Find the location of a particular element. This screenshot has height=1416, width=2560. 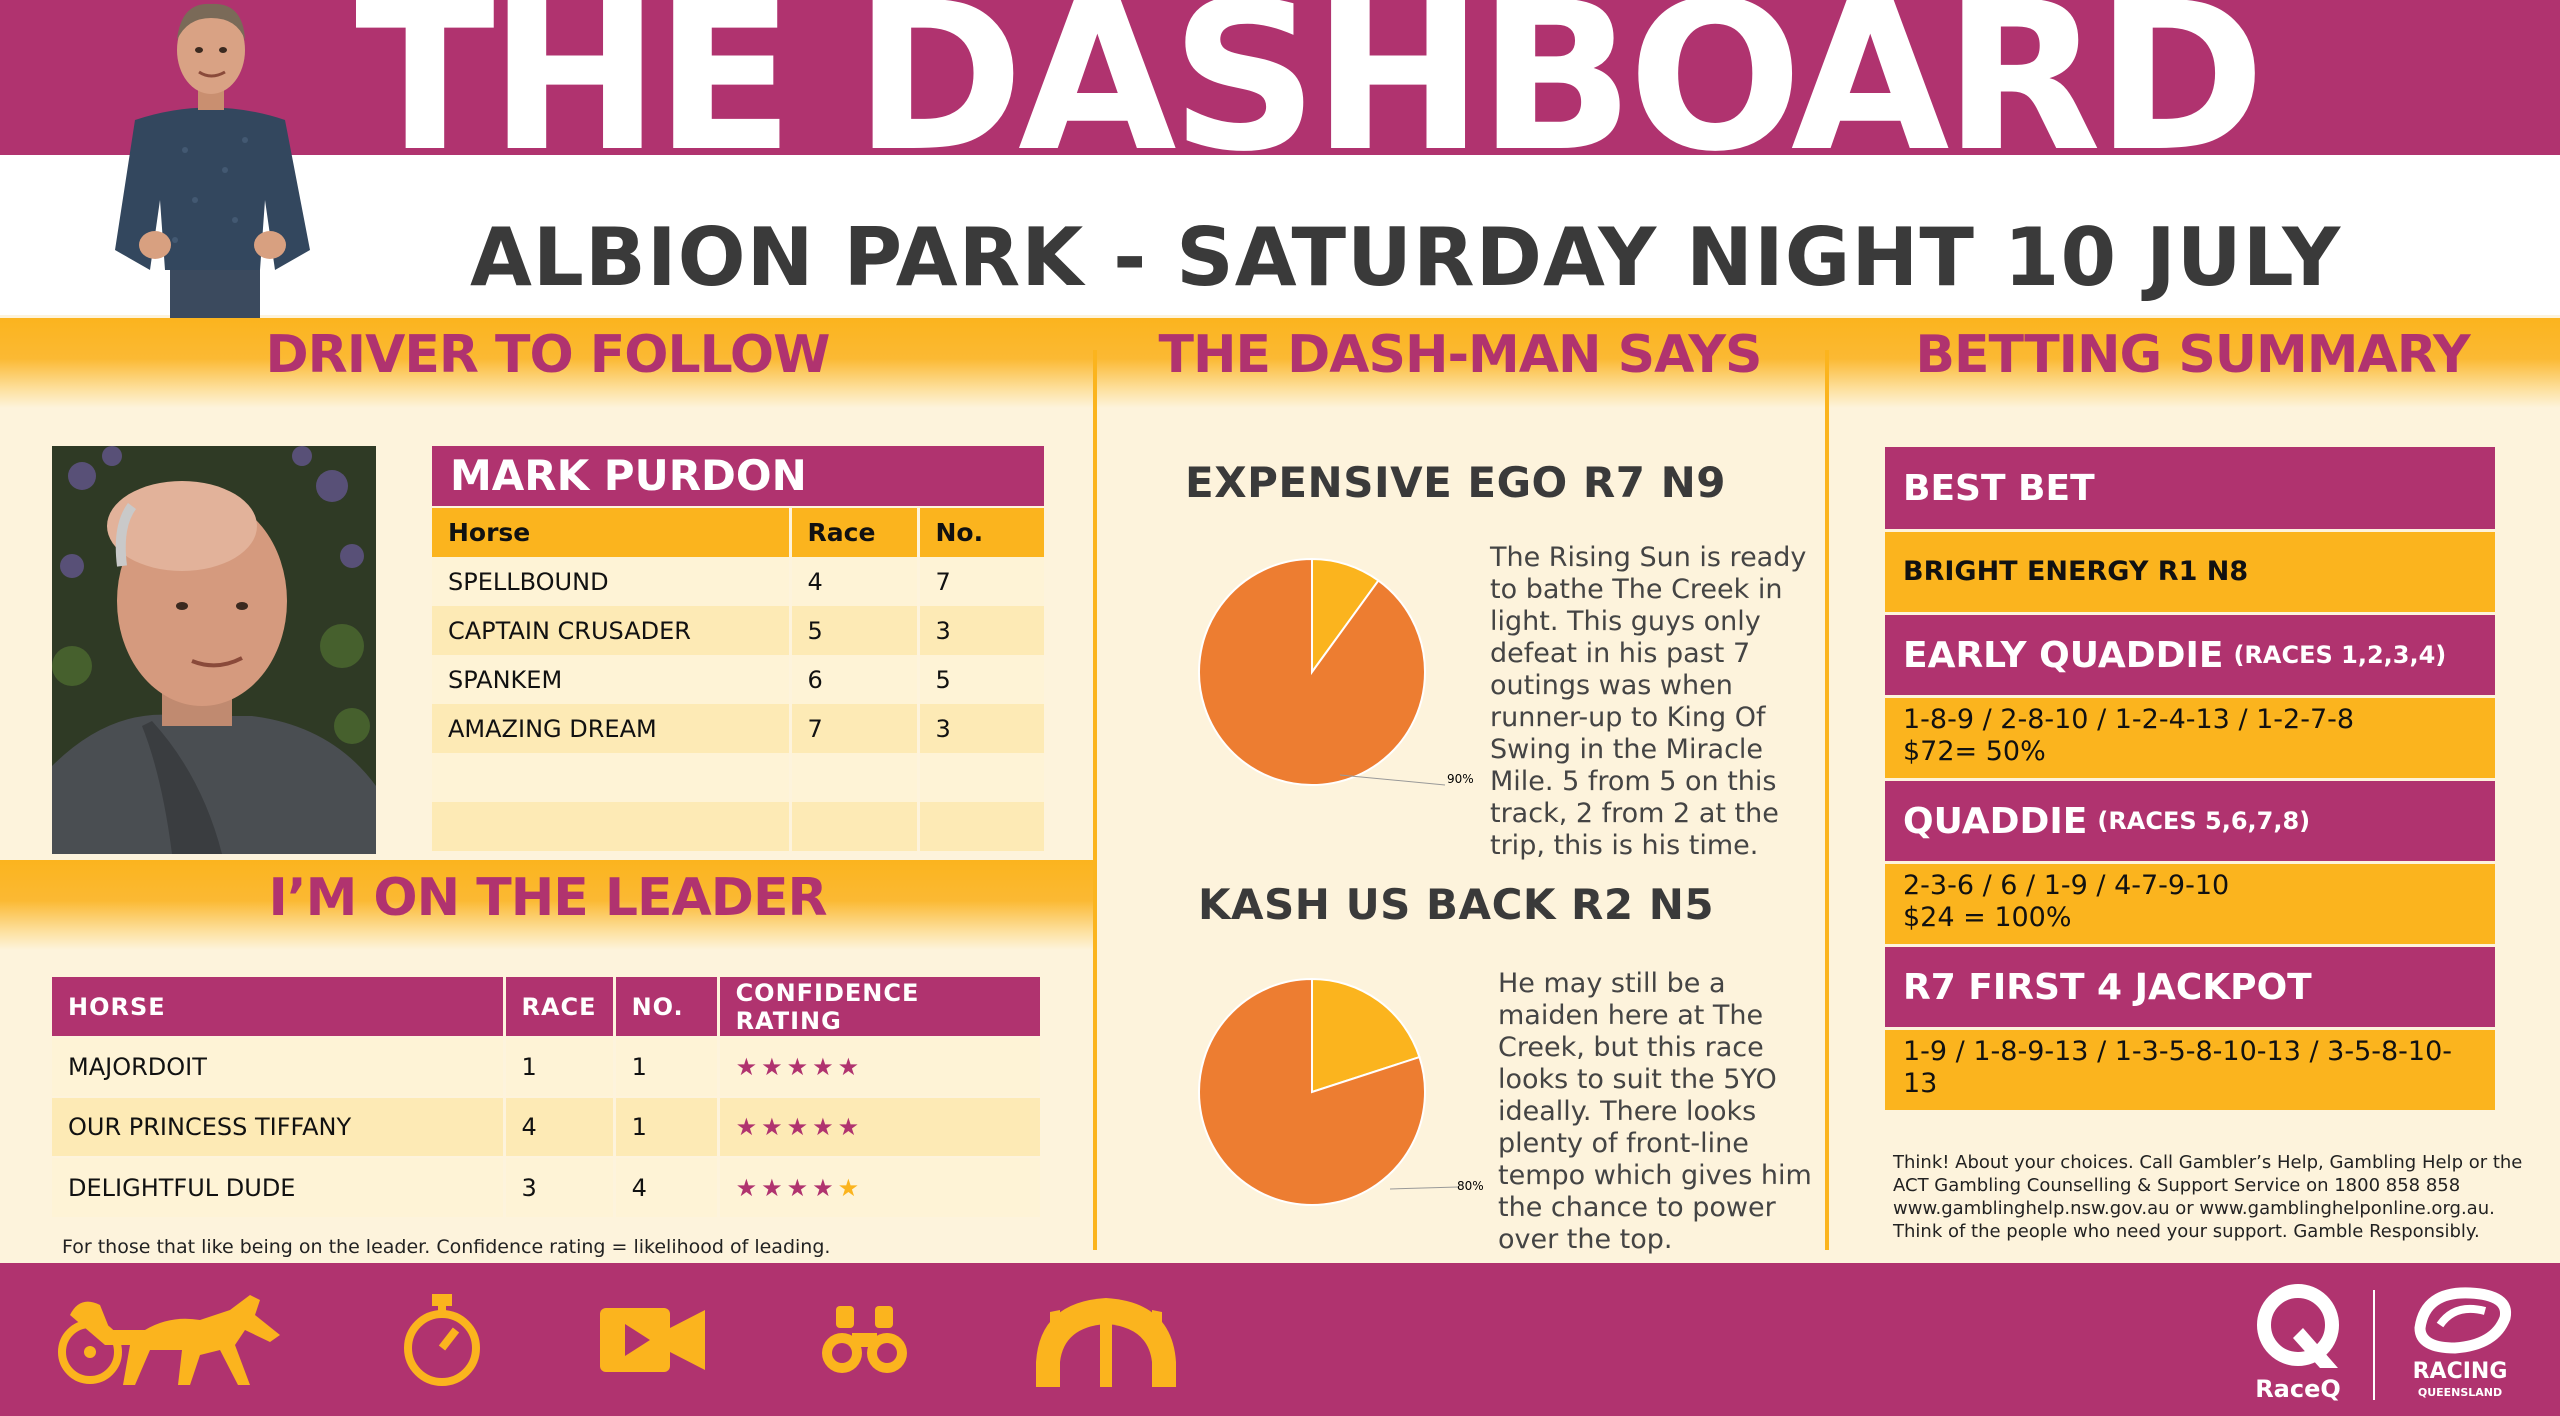

video-camera-icon is located at coordinates (652, 1340).